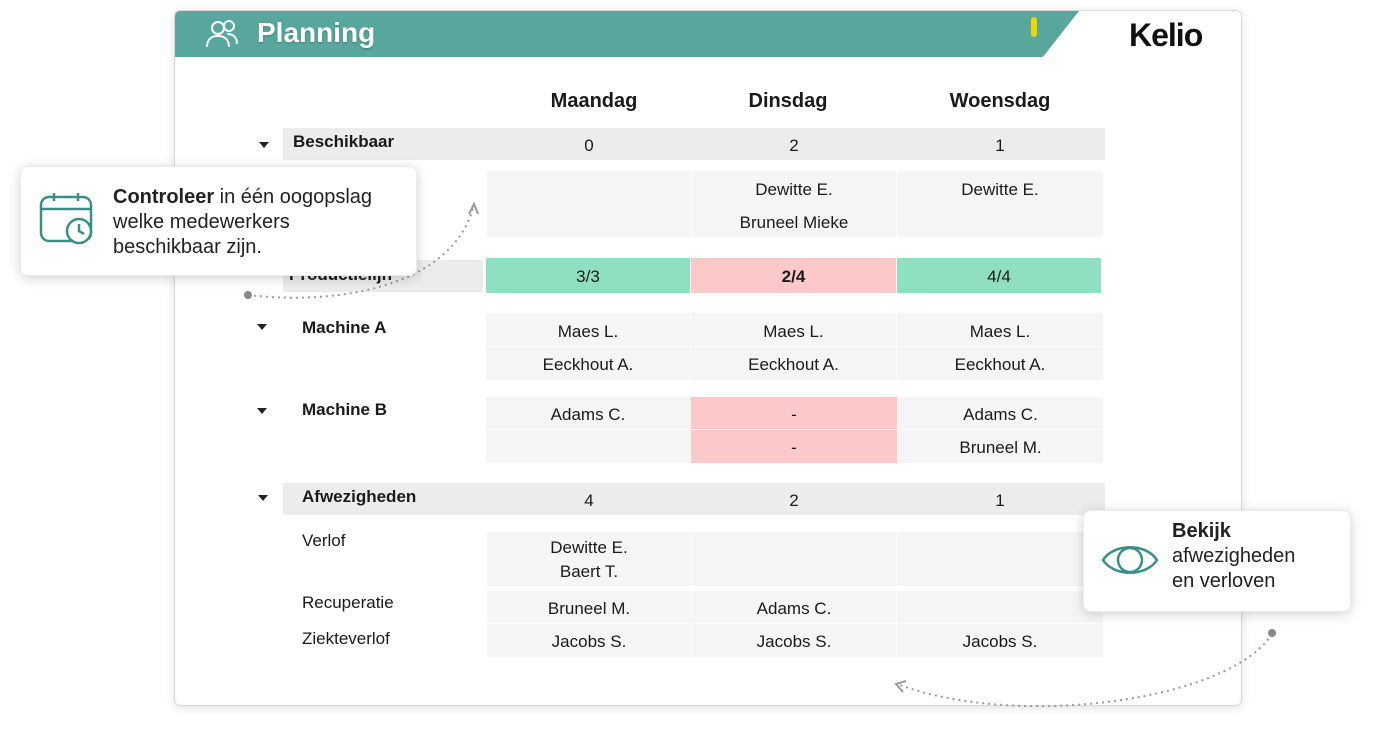  Describe the element at coordinates (589, 145) in the screenshot. I see `count-cell: 0` at that location.